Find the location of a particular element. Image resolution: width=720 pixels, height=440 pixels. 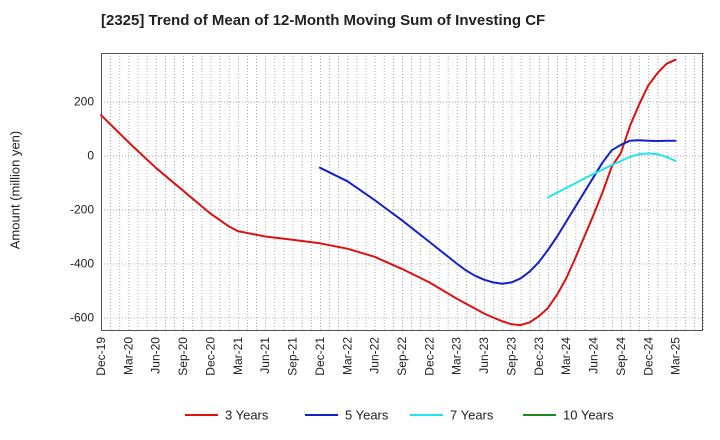

x-tick-label: Jun-24 is located at coordinates (594, 355).